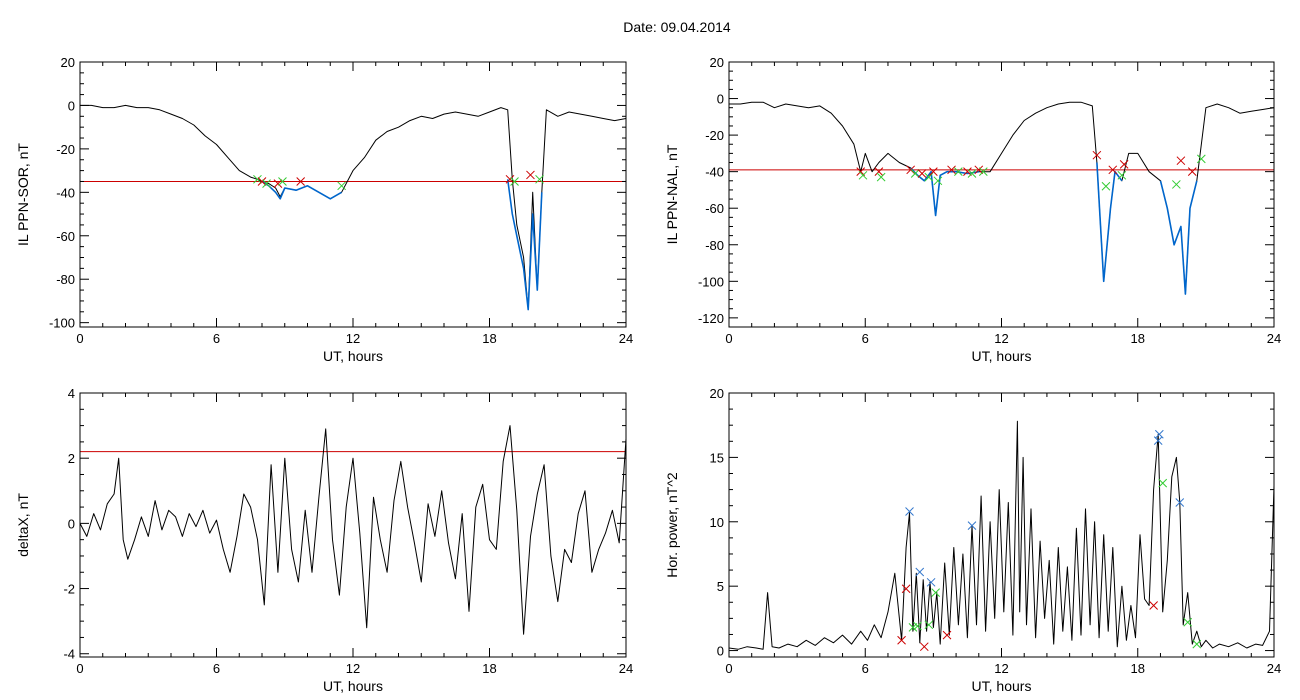  I want to click on y-axis-label: IL PPN-NAL, nT, so click(672, 194).